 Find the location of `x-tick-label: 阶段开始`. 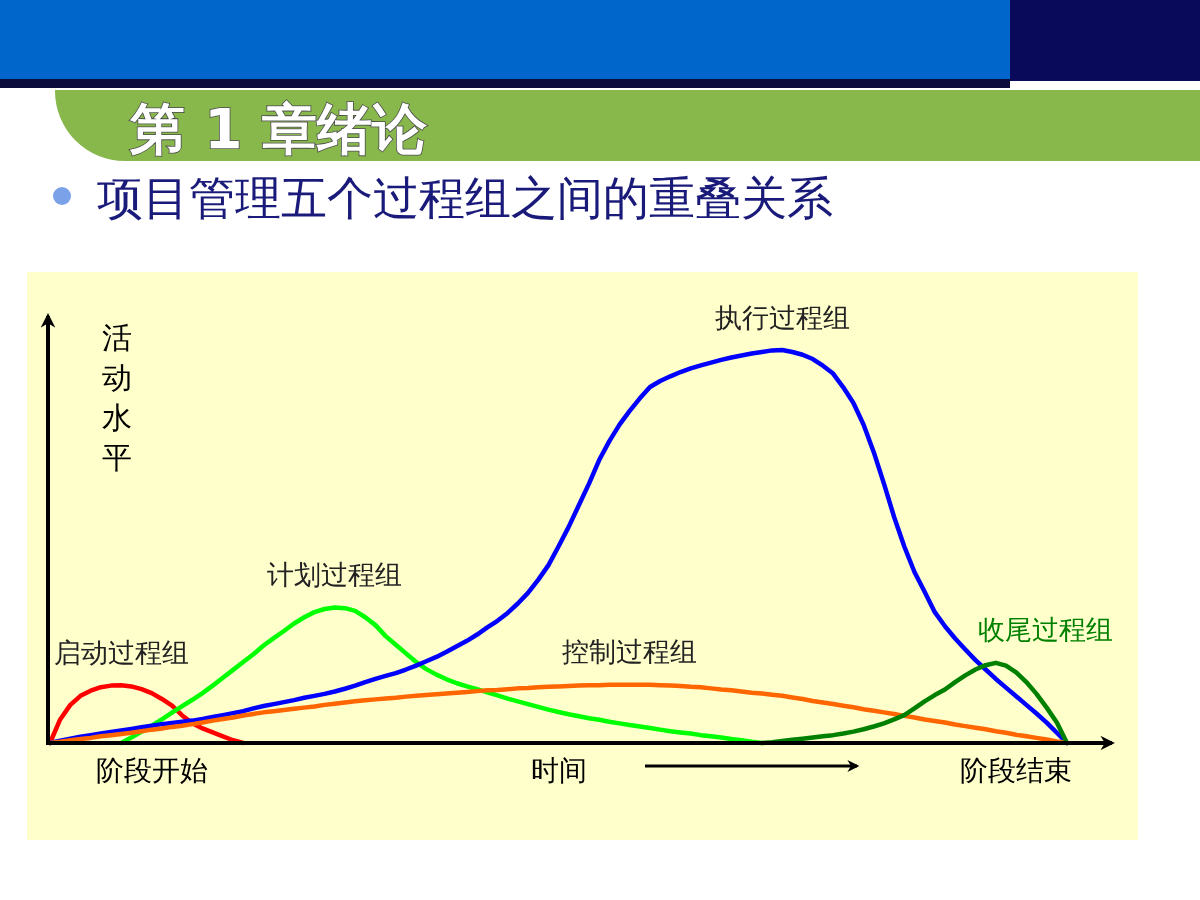

x-tick-label: 阶段开始 is located at coordinates (151, 770).